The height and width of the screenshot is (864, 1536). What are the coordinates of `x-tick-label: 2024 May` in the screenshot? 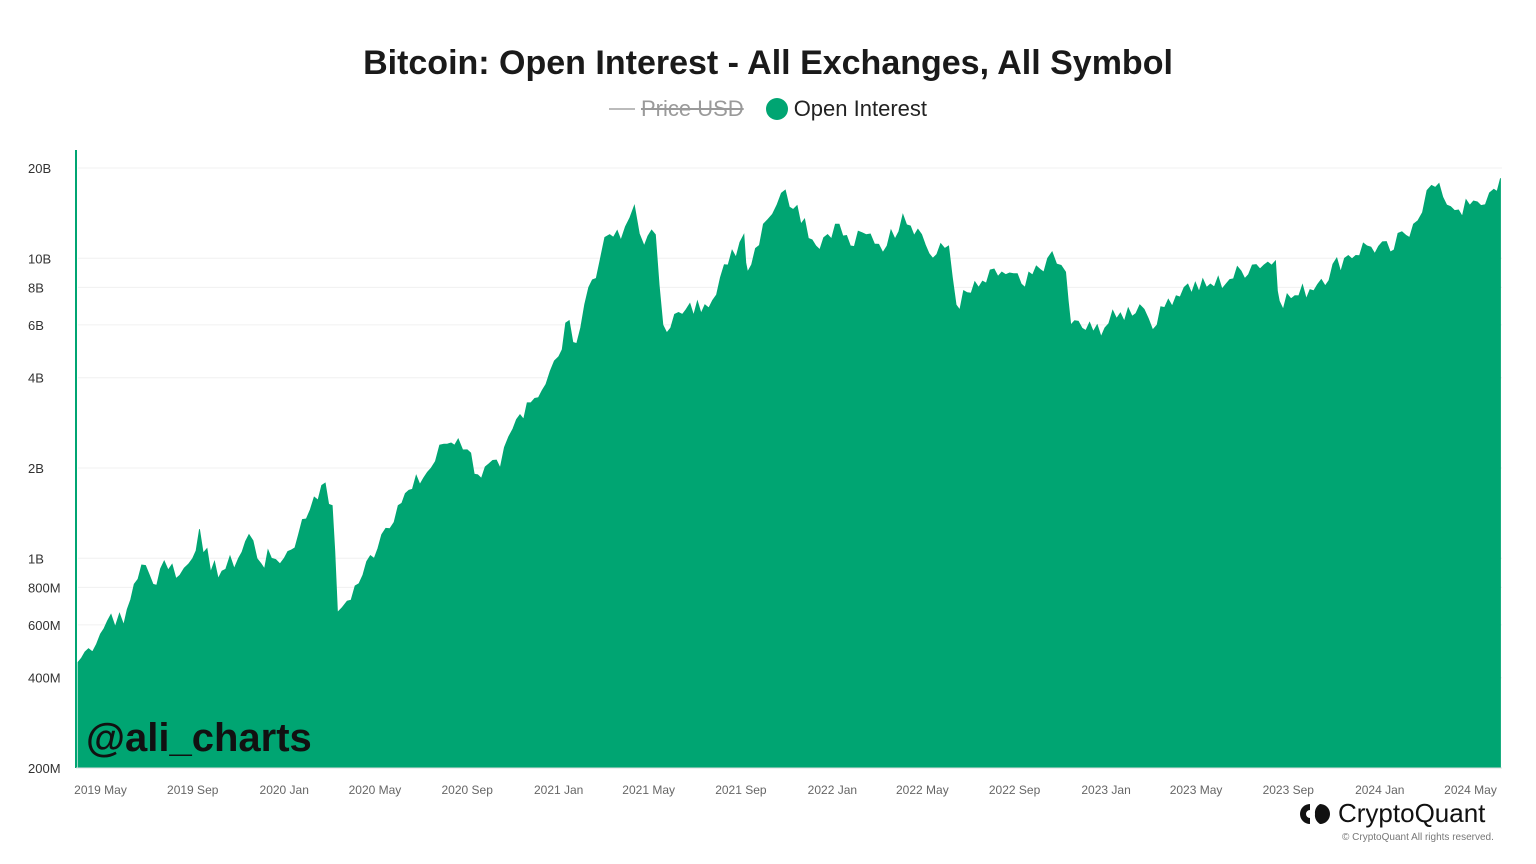 It's located at (1470, 790).